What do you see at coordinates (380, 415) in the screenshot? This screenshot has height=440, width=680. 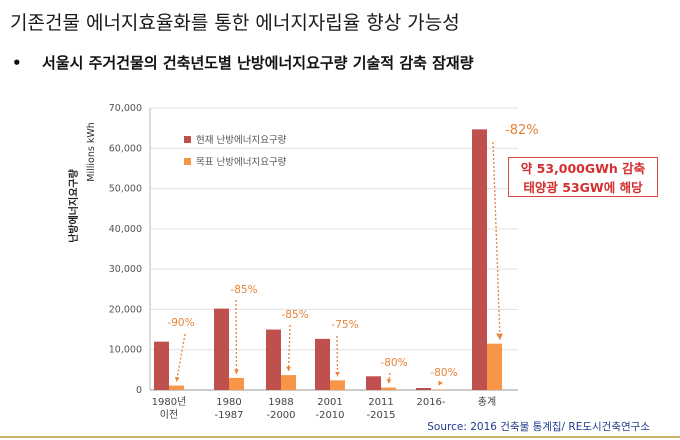 I see `category-label: -2015` at bounding box center [380, 415].